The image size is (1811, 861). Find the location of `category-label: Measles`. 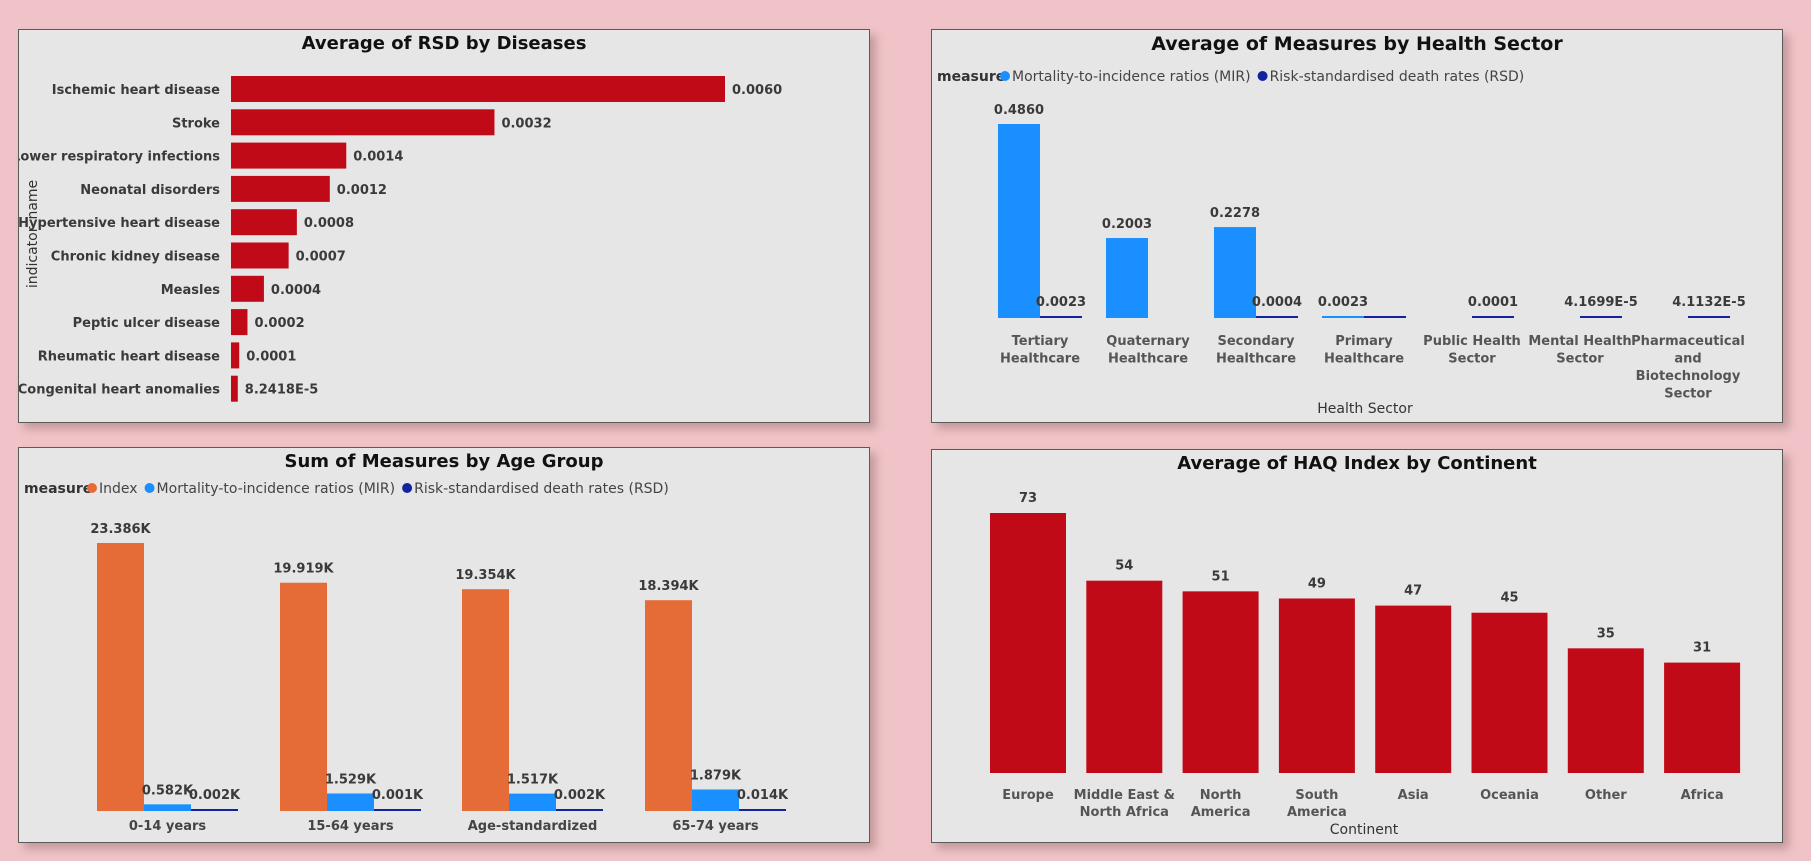

category-label: Measles is located at coordinates (191, 290).